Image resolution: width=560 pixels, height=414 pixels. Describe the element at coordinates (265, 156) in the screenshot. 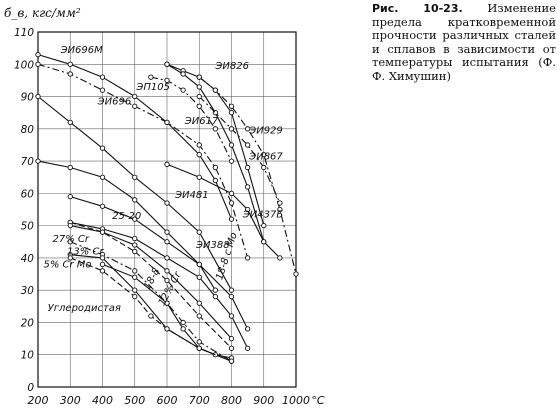

I see `curve-label: ЭИ867` at that location.